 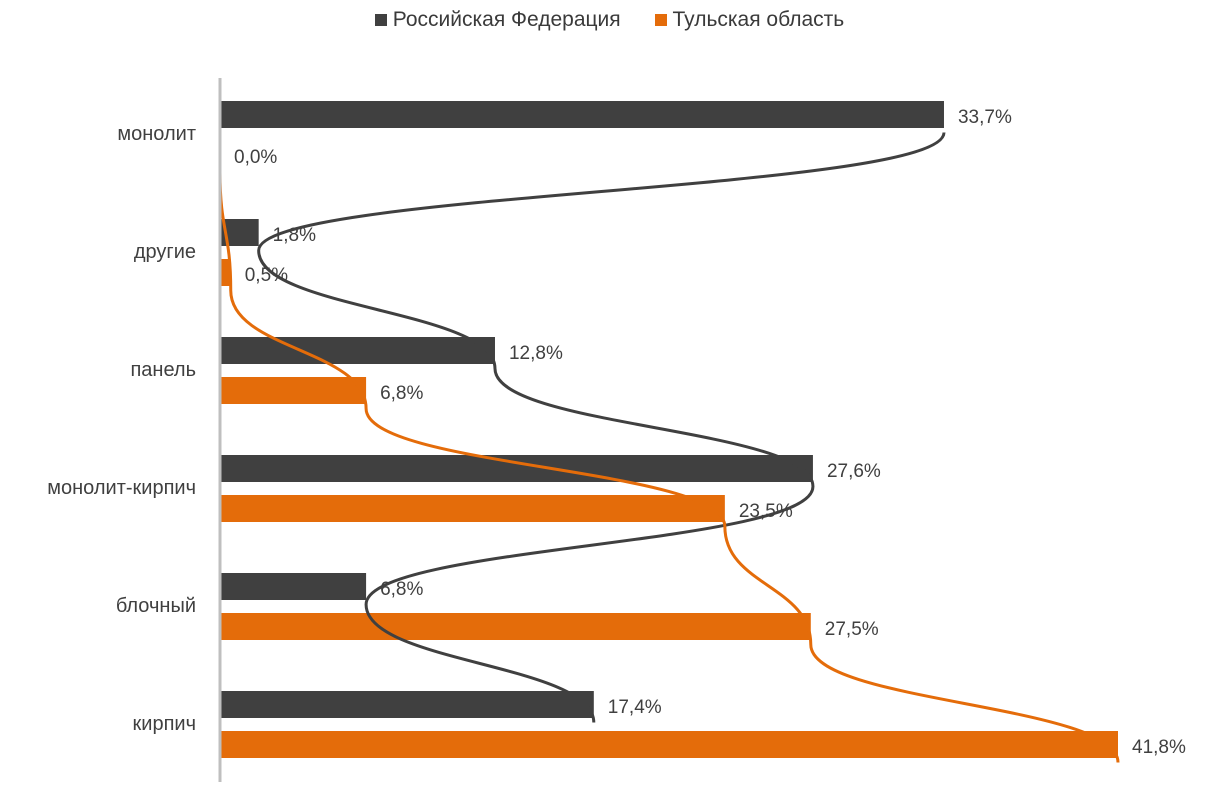 I want to click on legend: Российская Федерация Тульская область, so click(x=609, y=20).